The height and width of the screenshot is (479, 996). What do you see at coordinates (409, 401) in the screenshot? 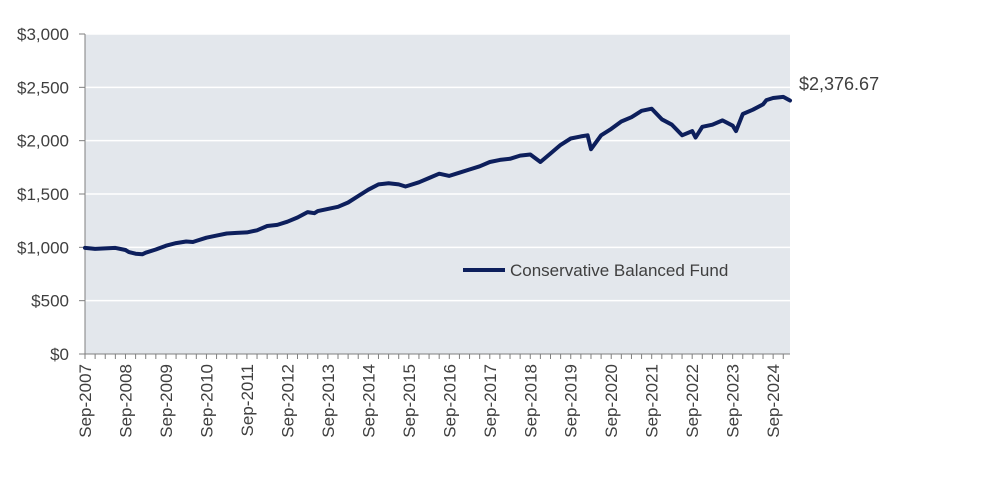
I see `x-tick-label: Sep-2015` at bounding box center [409, 401].